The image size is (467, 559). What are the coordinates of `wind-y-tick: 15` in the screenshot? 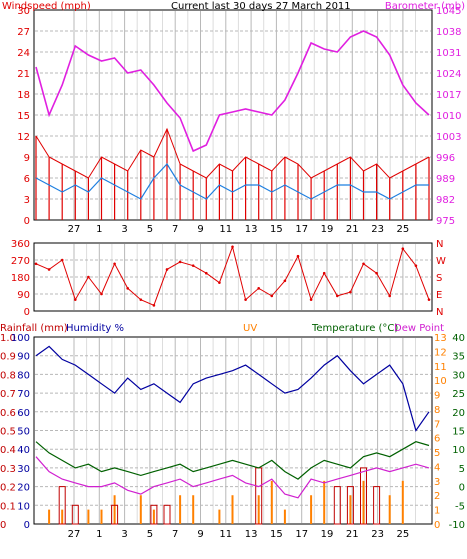 It's located at (23, 116).